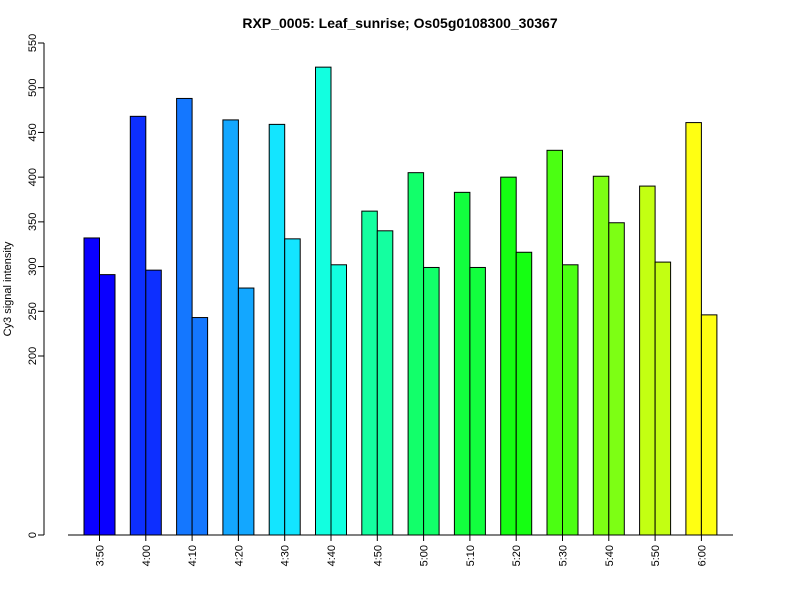 This screenshot has width=800, height=605. Describe the element at coordinates (33, 311) in the screenshot. I see `y-tick-label: 250` at that location.